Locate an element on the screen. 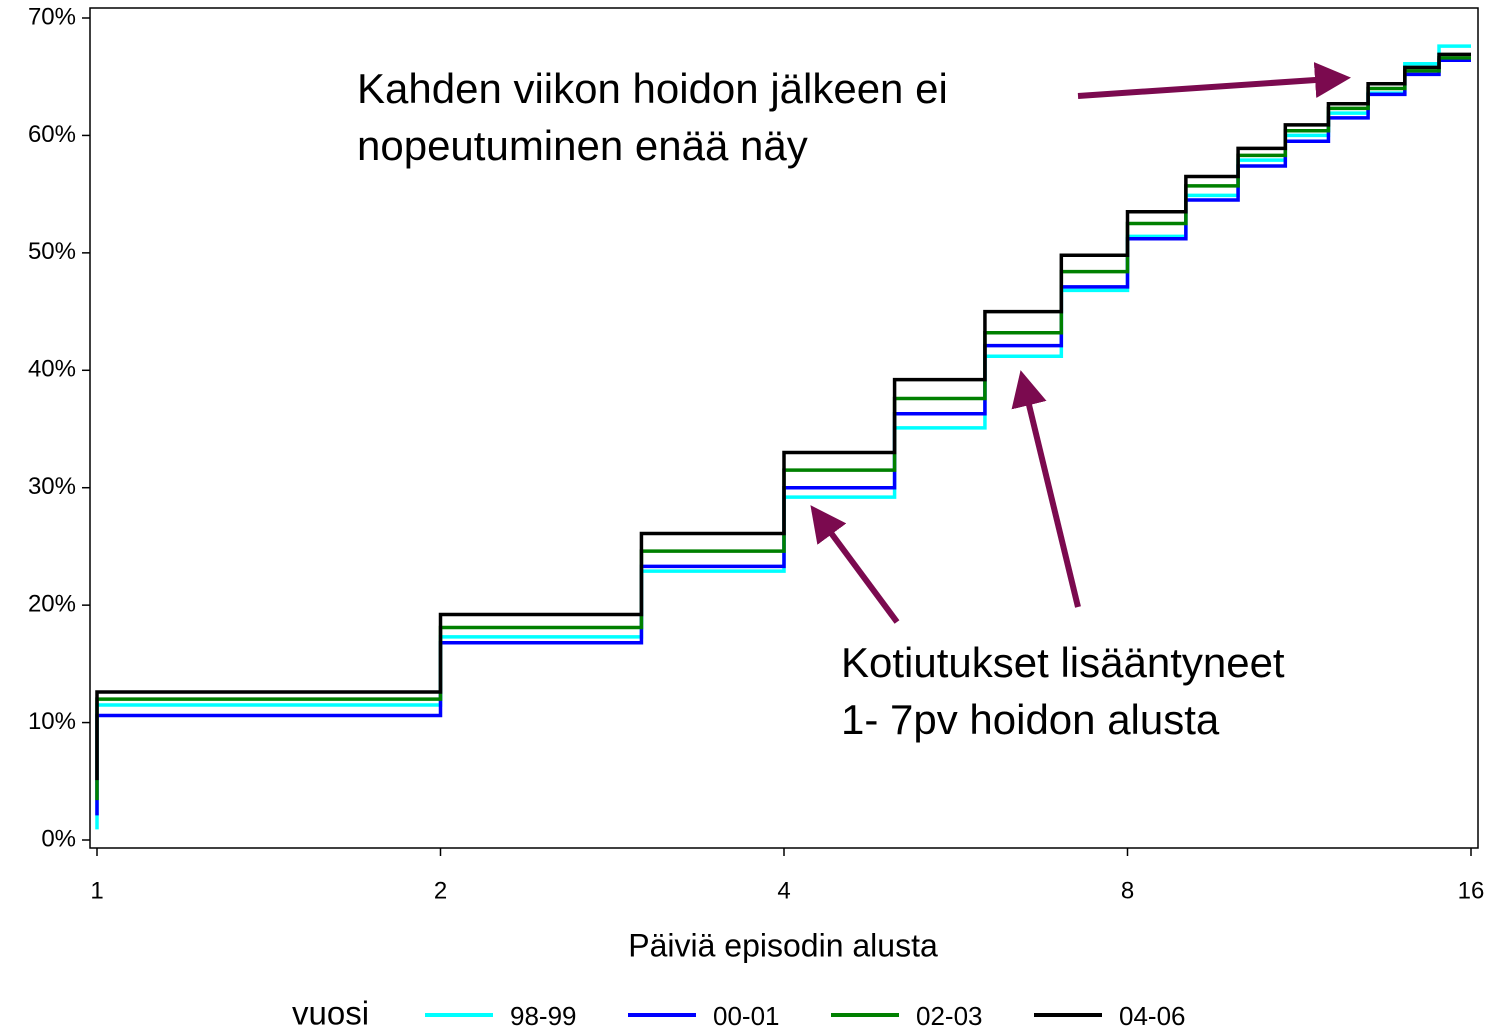  legend-label: 00-01 is located at coordinates (746, 1016).